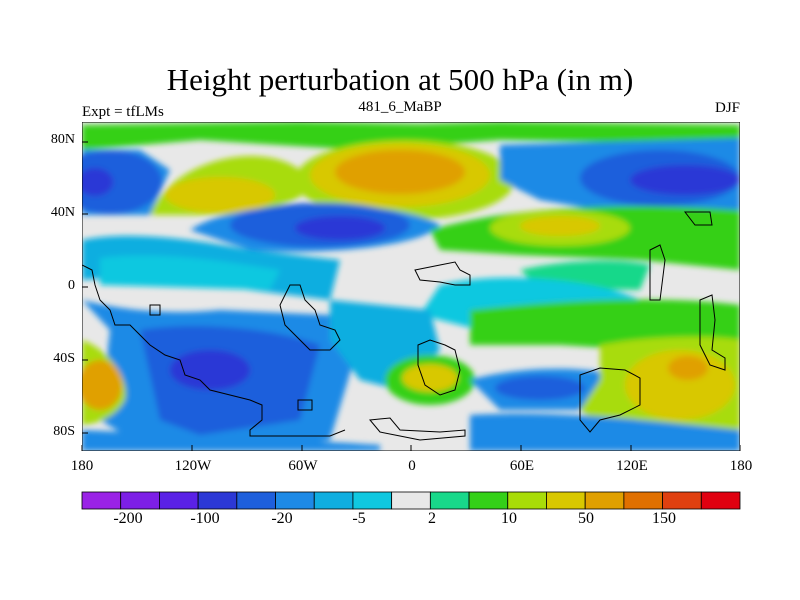 This screenshot has height=600, width=800. What do you see at coordinates (522, 466) in the screenshot?
I see `lon-tick-label: 60E` at bounding box center [522, 466].